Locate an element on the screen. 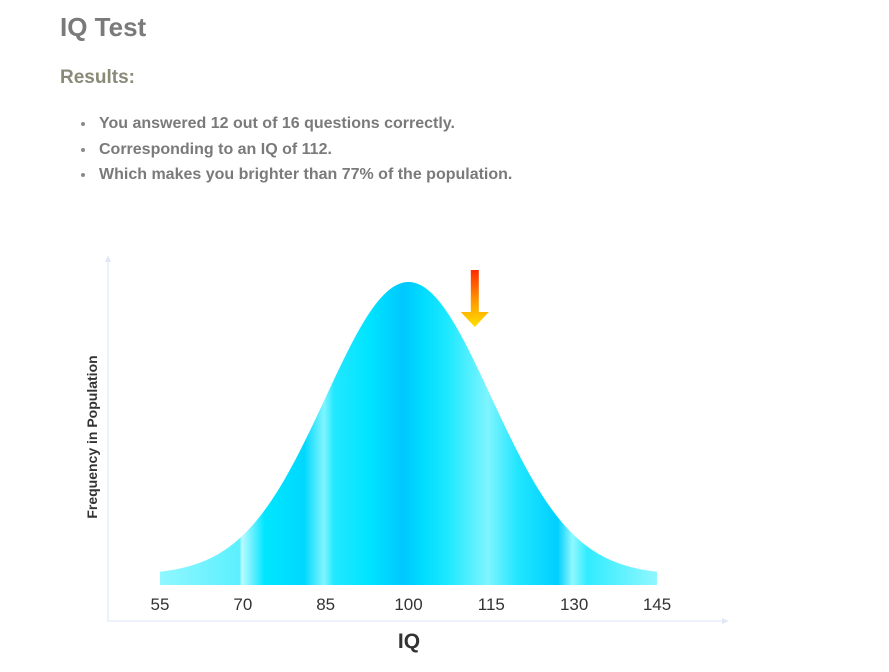  x-tick-label-115: 115 is located at coordinates (491, 604).